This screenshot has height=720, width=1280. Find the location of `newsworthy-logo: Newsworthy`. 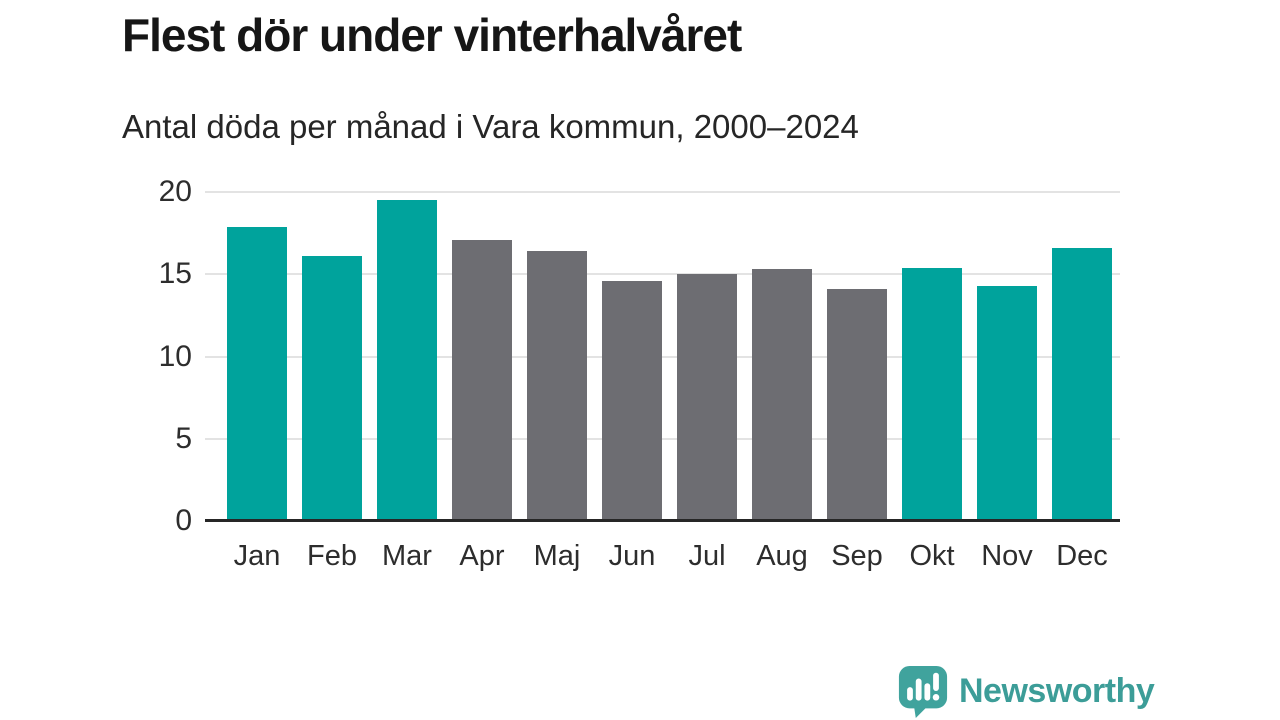

newsworthy-logo: Newsworthy is located at coordinates (1026, 691).